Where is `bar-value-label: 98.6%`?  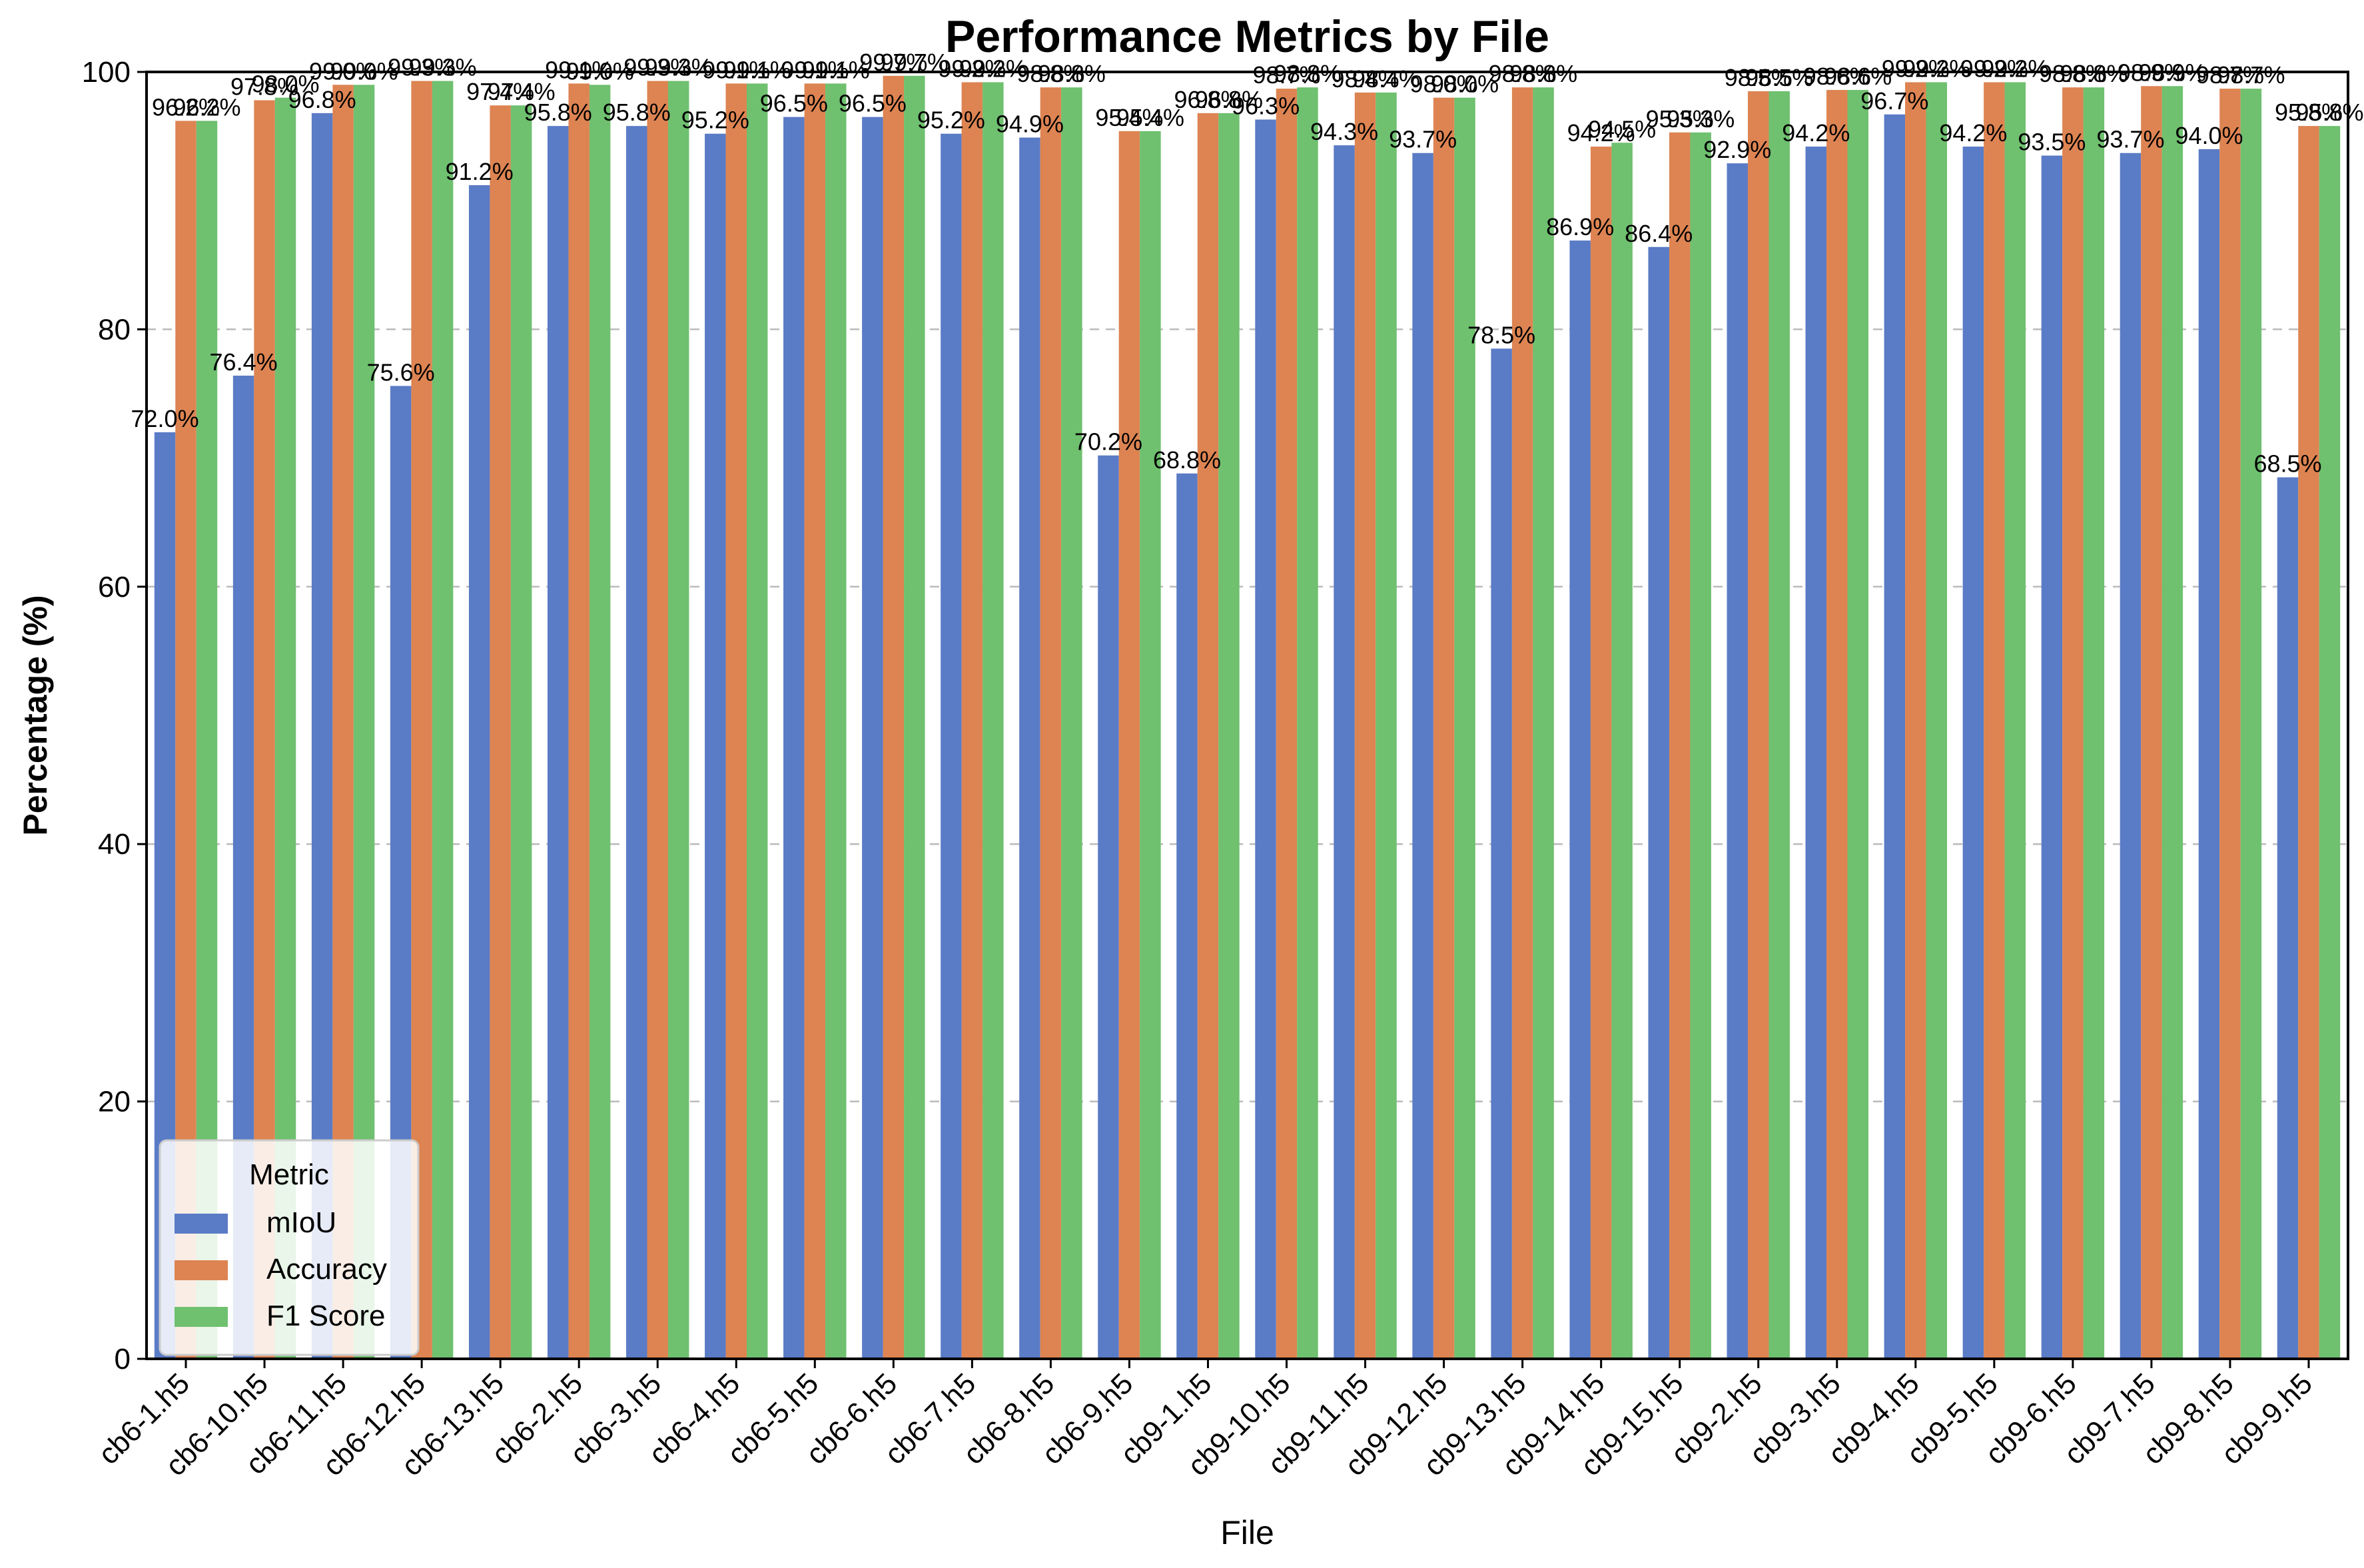
bar-value-label: 98.6% is located at coordinates (1837, 76).